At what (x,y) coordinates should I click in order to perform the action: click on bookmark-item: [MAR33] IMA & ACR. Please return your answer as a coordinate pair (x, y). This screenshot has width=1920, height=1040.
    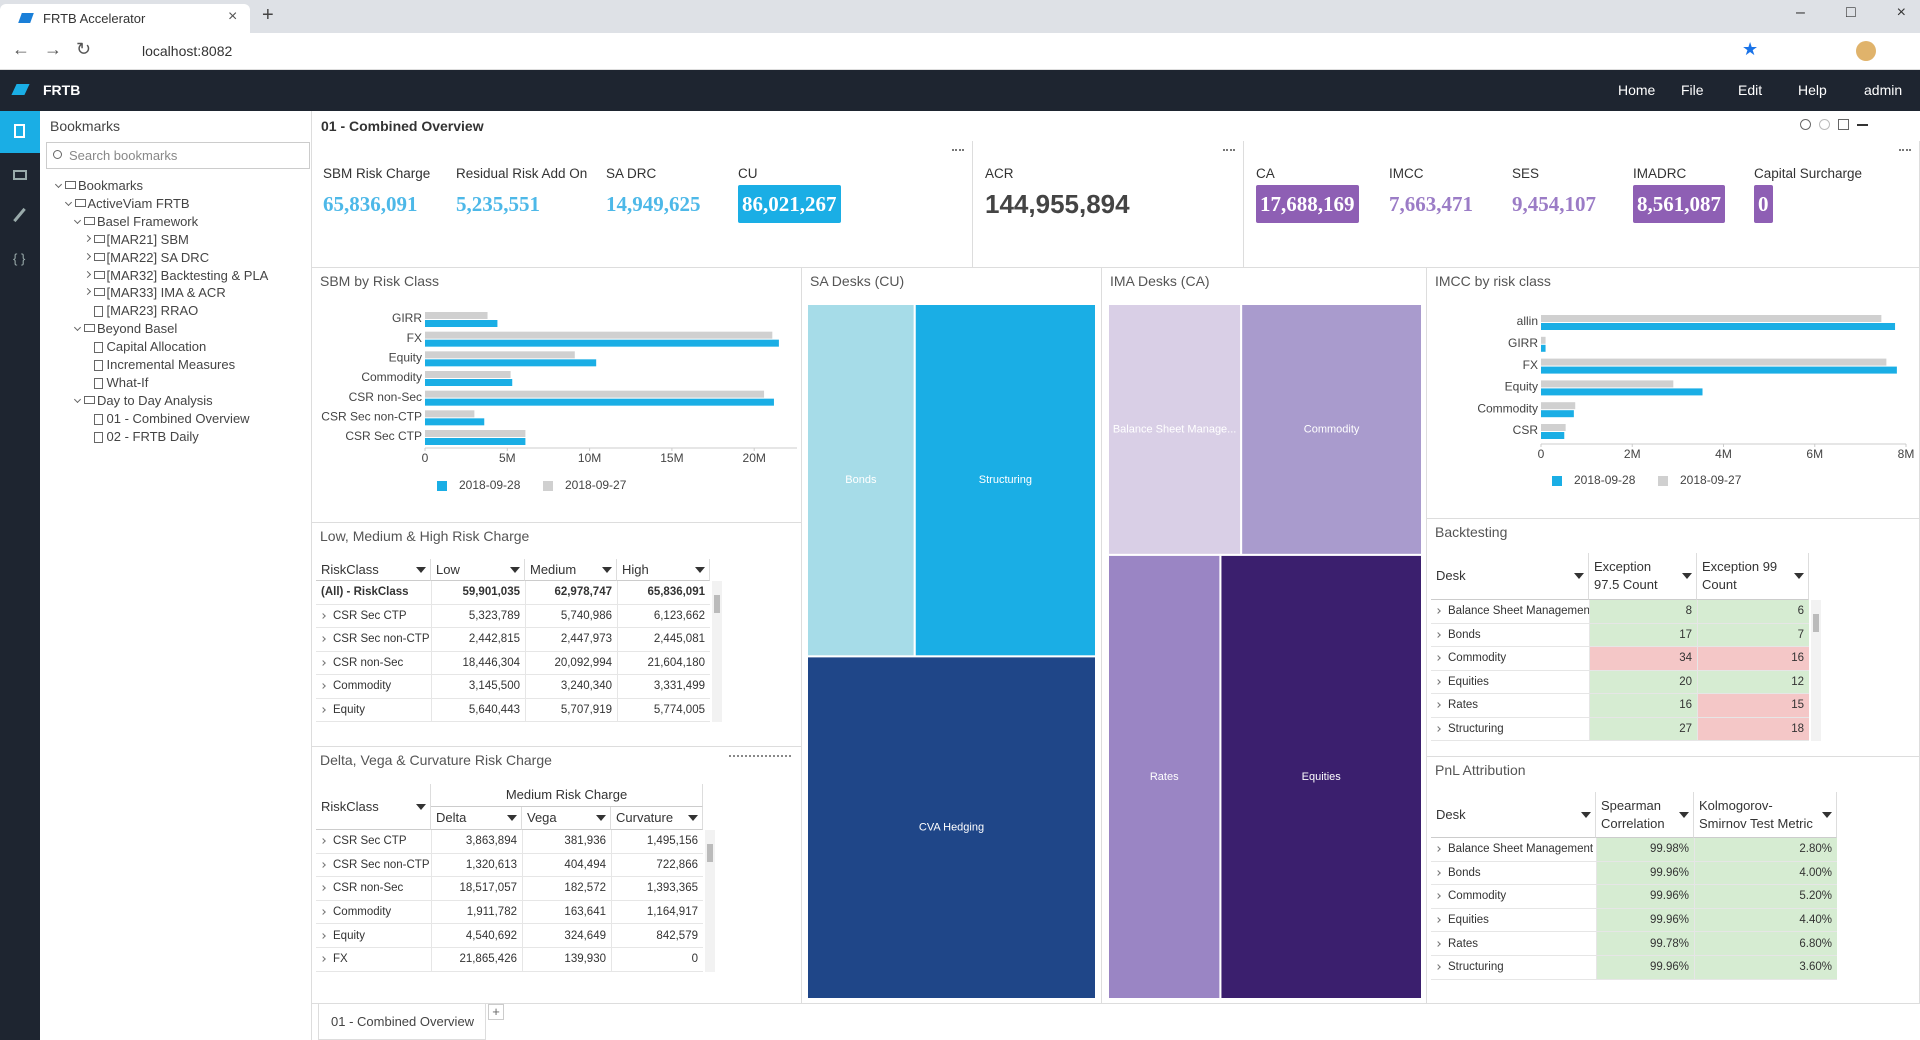
    Looking at the image, I should click on (175, 293).